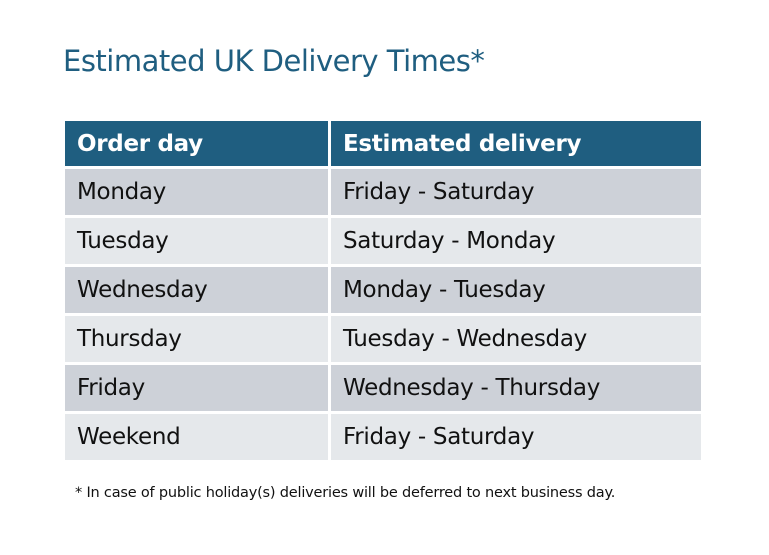 The width and height of the screenshot is (769, 555). I want to click on table-row: Monday Friday - Saturday, so click(383, 192).